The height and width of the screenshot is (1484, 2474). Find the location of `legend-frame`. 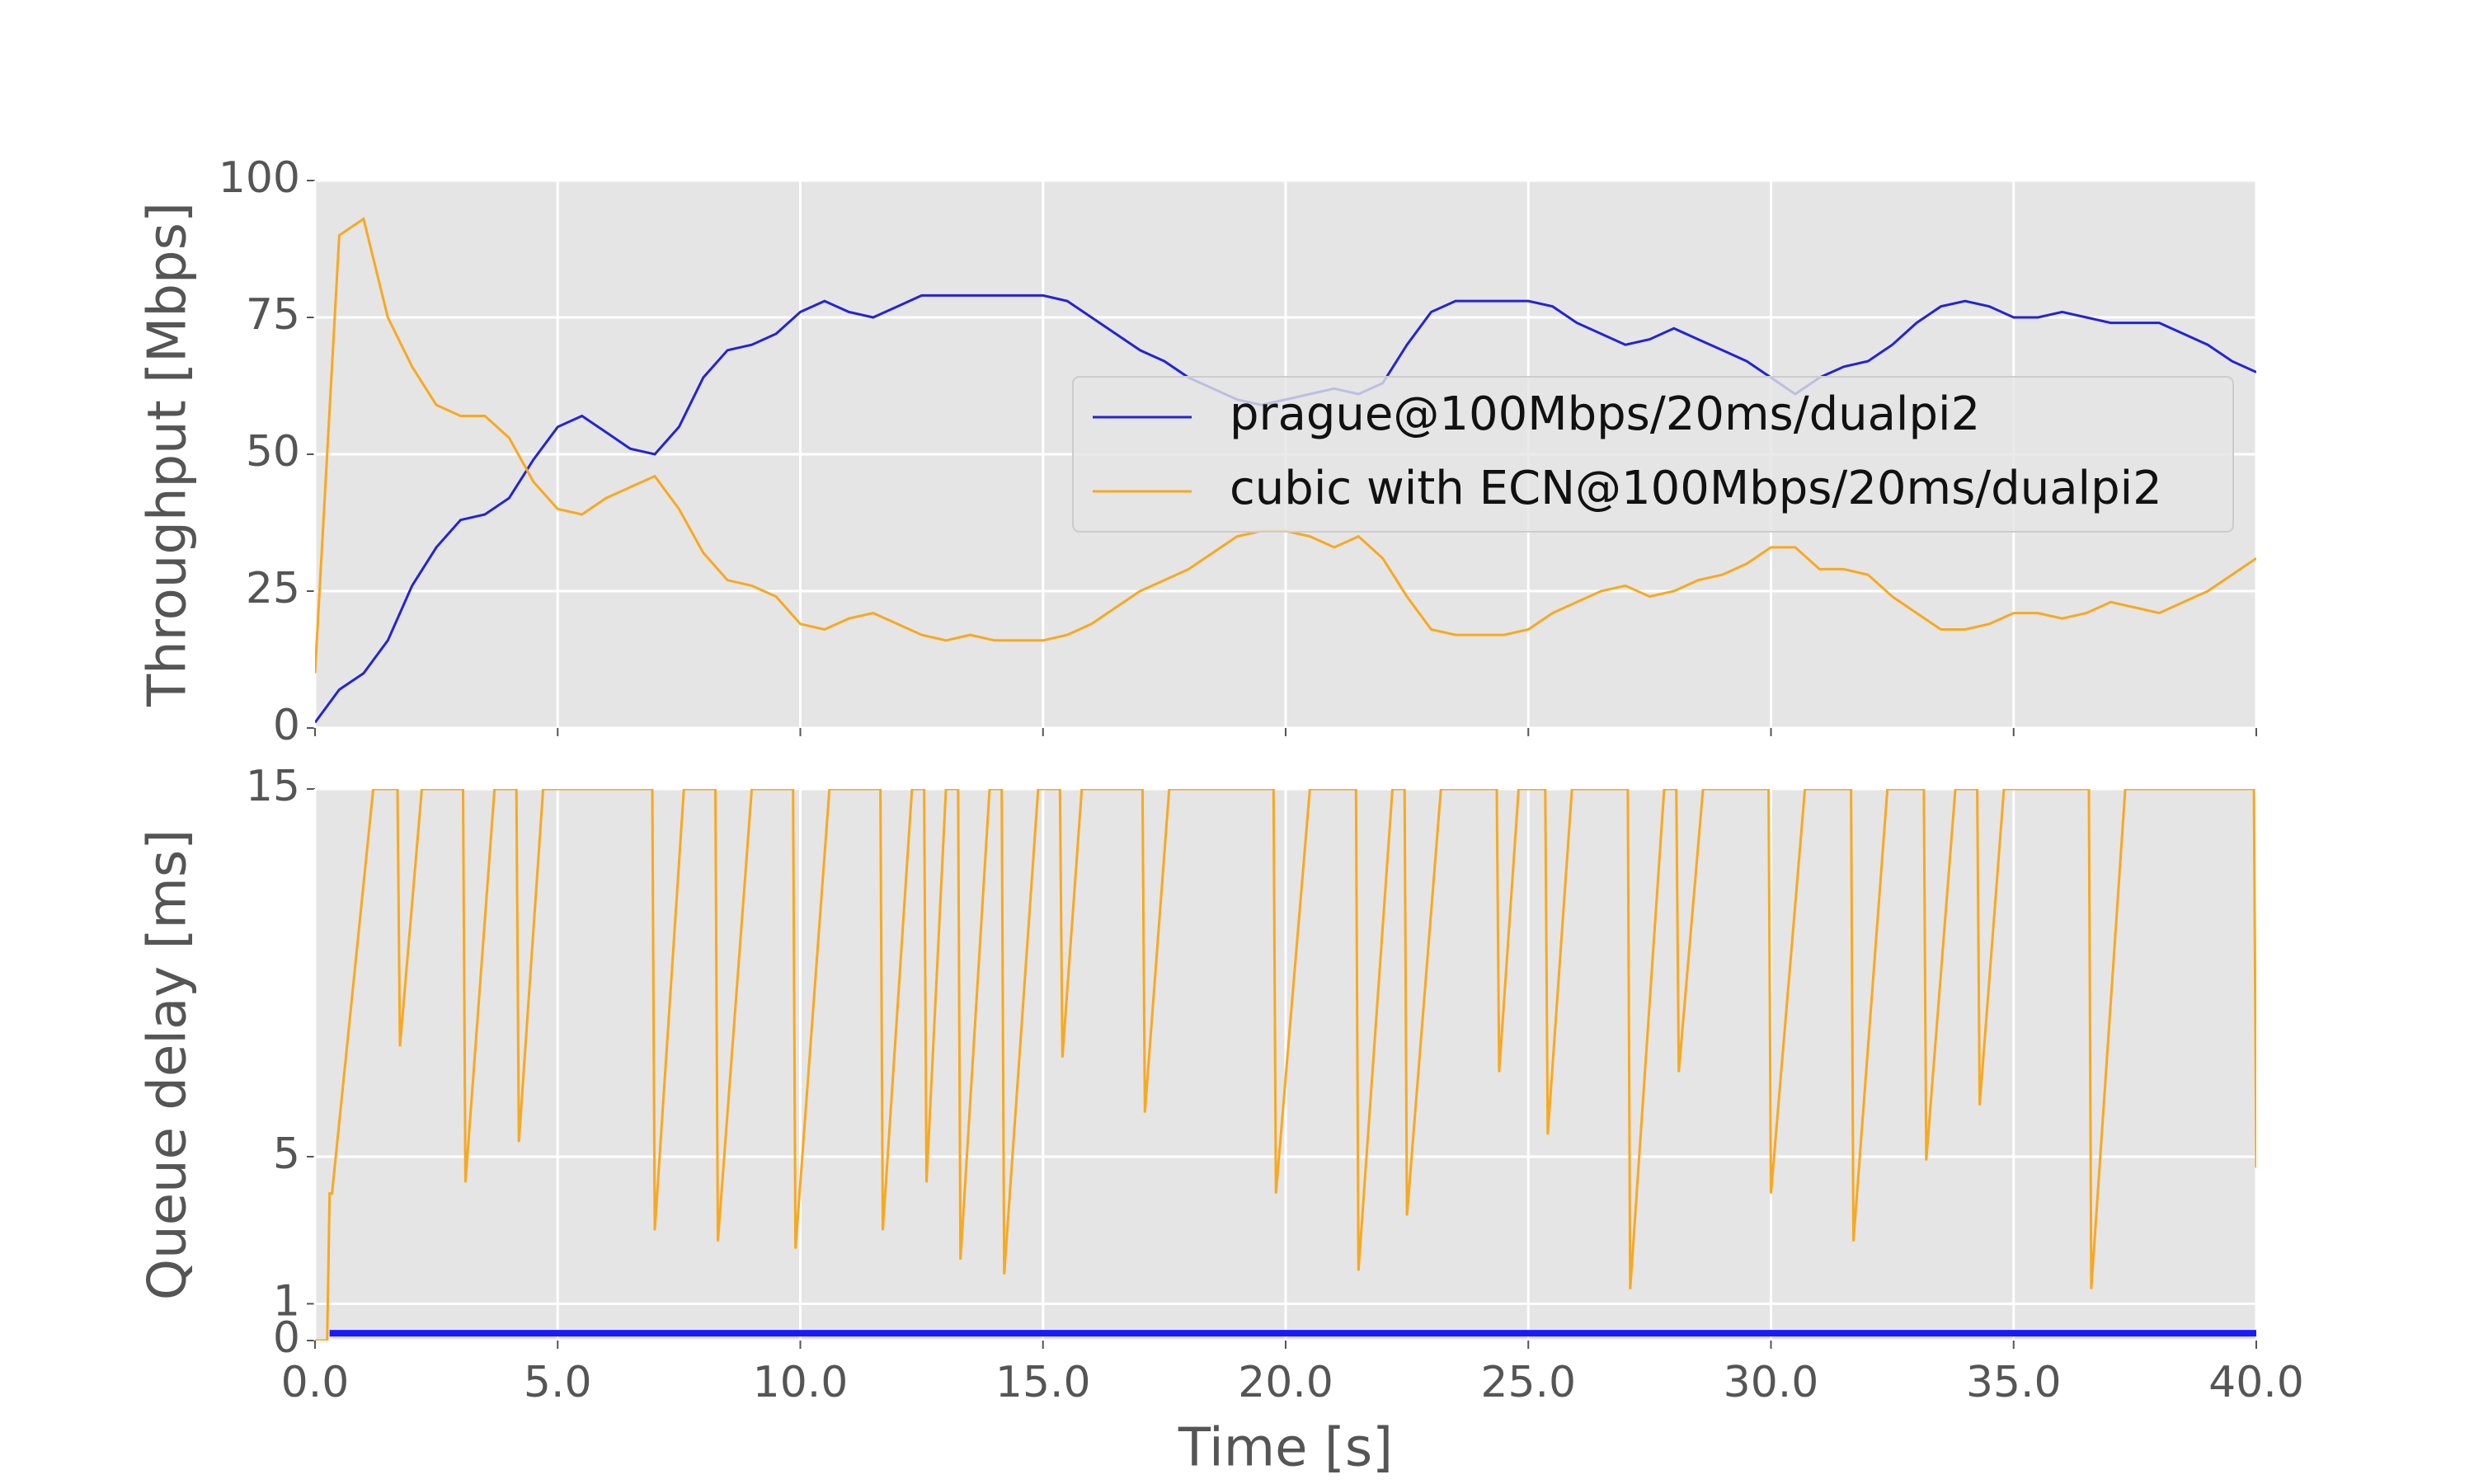

legend-frame is located at coordinates (1653, 454).